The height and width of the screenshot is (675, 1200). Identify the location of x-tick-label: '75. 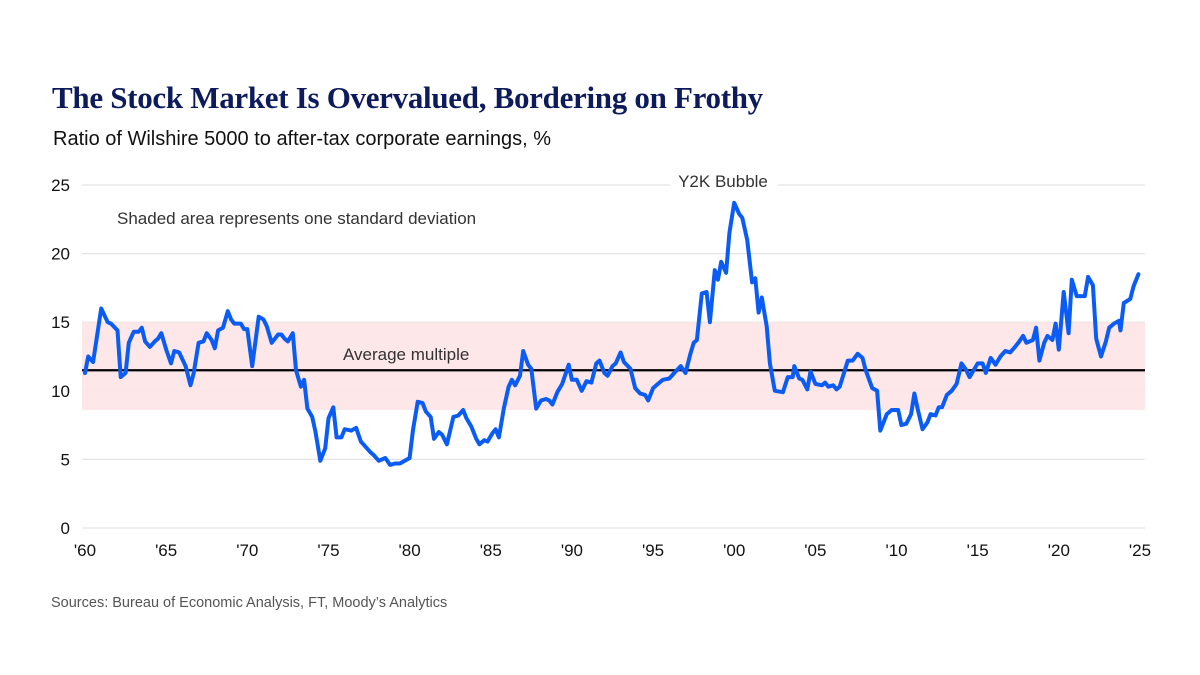
(328, 550).